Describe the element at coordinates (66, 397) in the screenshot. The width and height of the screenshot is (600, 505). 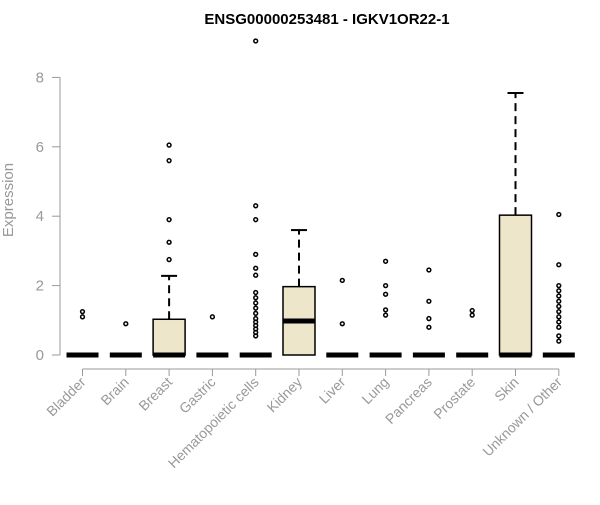
I see `x-tick-label: Bladder` at that location.